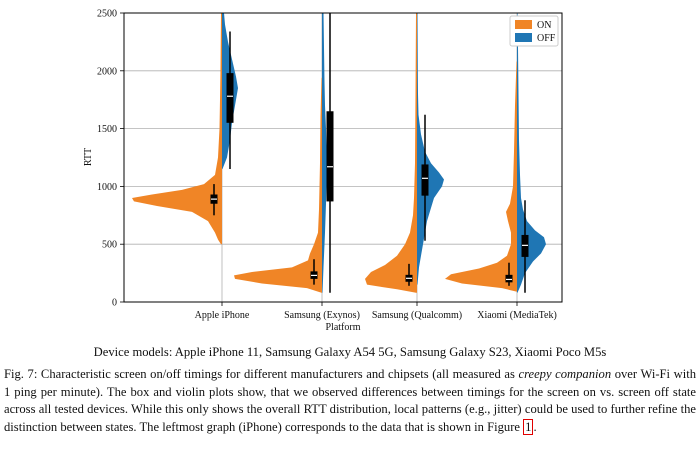 The image size is (700, 456). I want to click on legend: ON OFF, so click(534, 31).